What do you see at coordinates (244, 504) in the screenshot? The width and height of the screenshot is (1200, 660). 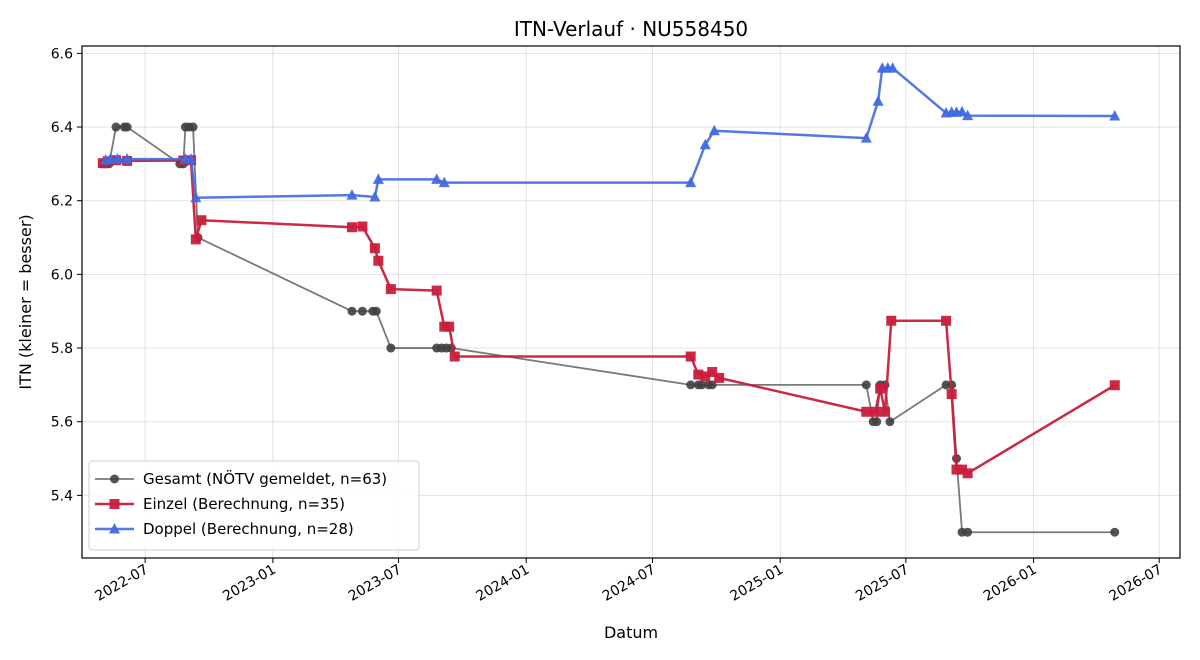 I see `legend-label: Einzel (Berechnung, n=35)` at bounding box center [244, 504].